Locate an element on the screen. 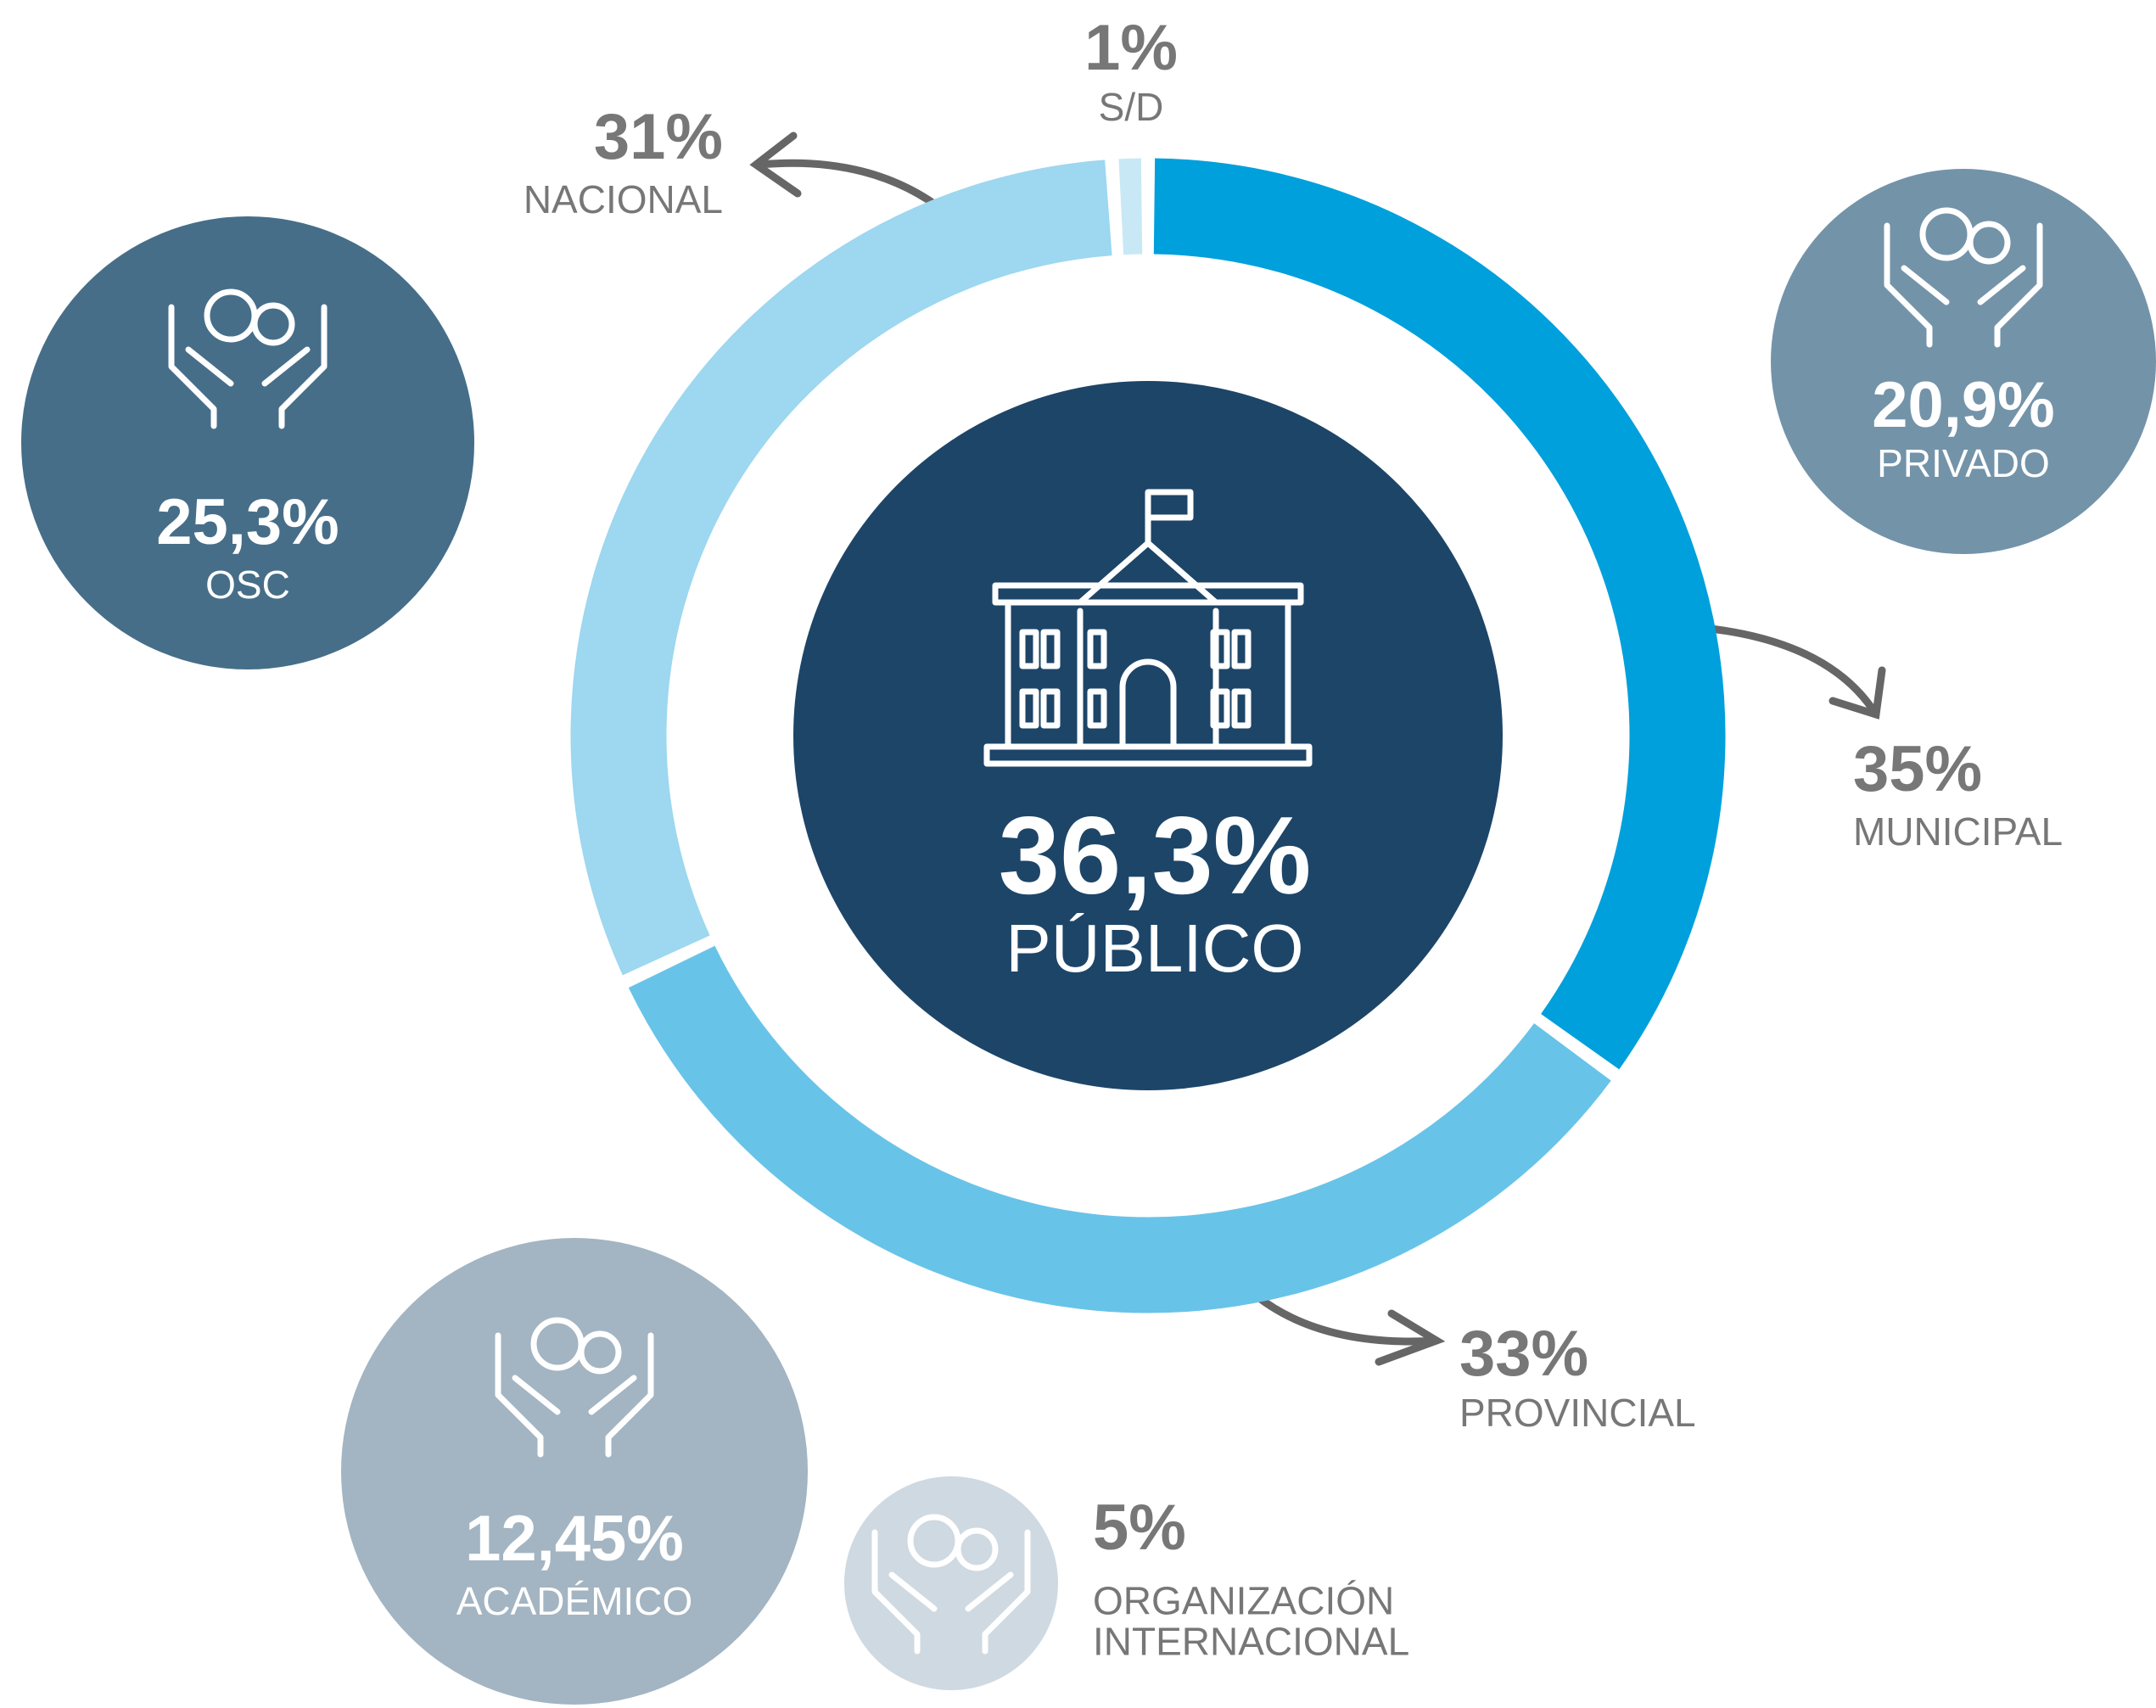  segment-label: MUNICIPAL is located at coordinates (1959, 831).